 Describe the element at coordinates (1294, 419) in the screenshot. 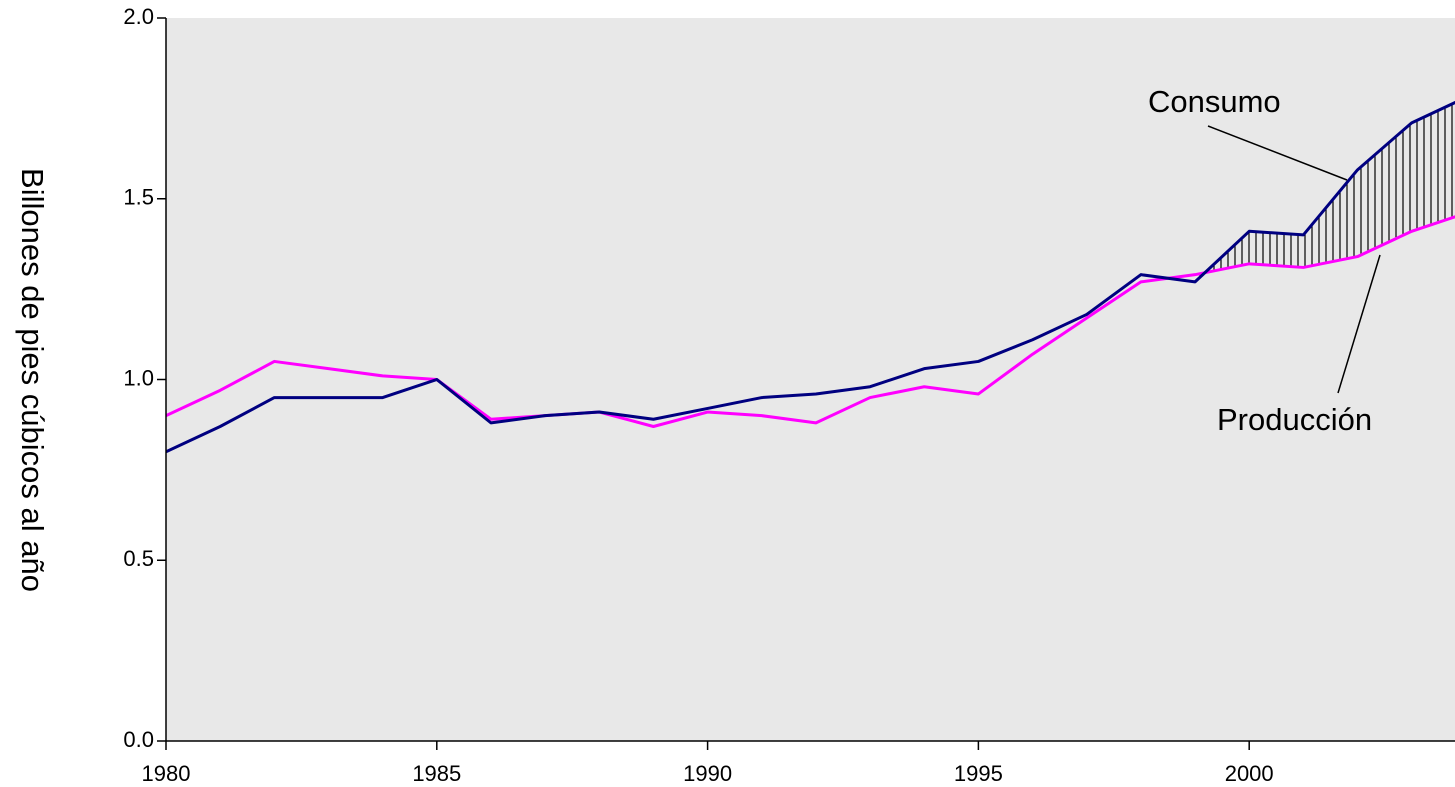

I see `annotation: Producción` at that location.